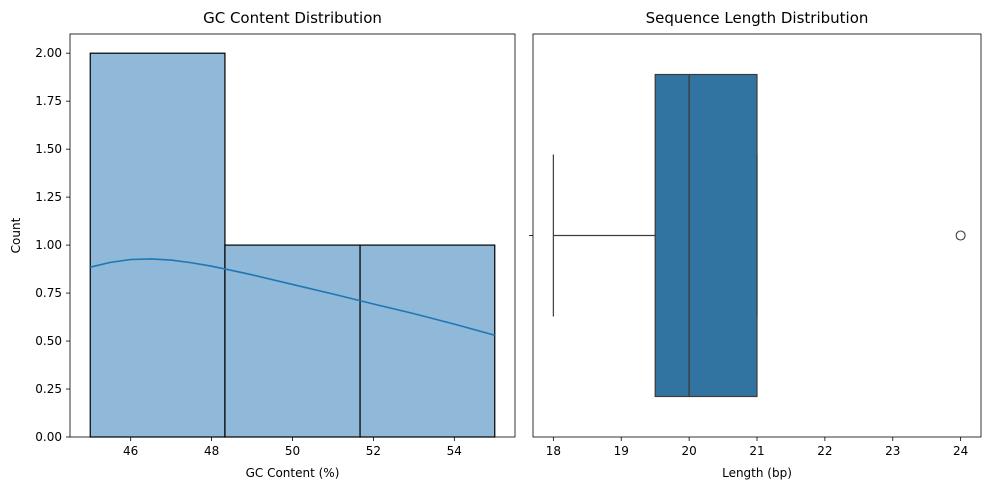 This screenshot has width=989, height=490. Describe the element at coordinates (706, 235) in the screenshot. I see `interquartile-box` at that location.